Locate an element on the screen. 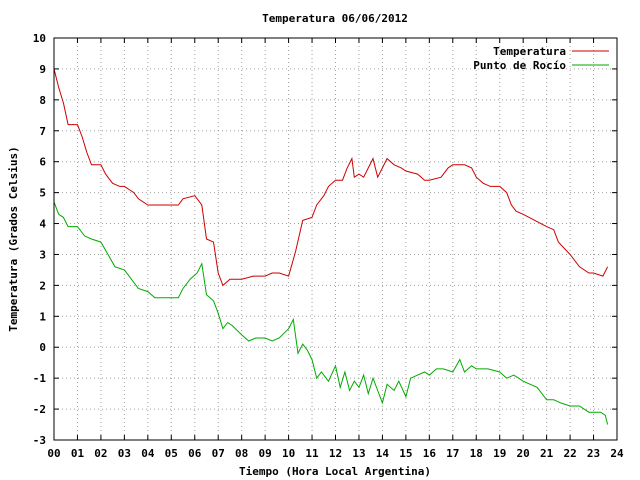  x-tick-label: 08 is located at coordinates (241, 453).